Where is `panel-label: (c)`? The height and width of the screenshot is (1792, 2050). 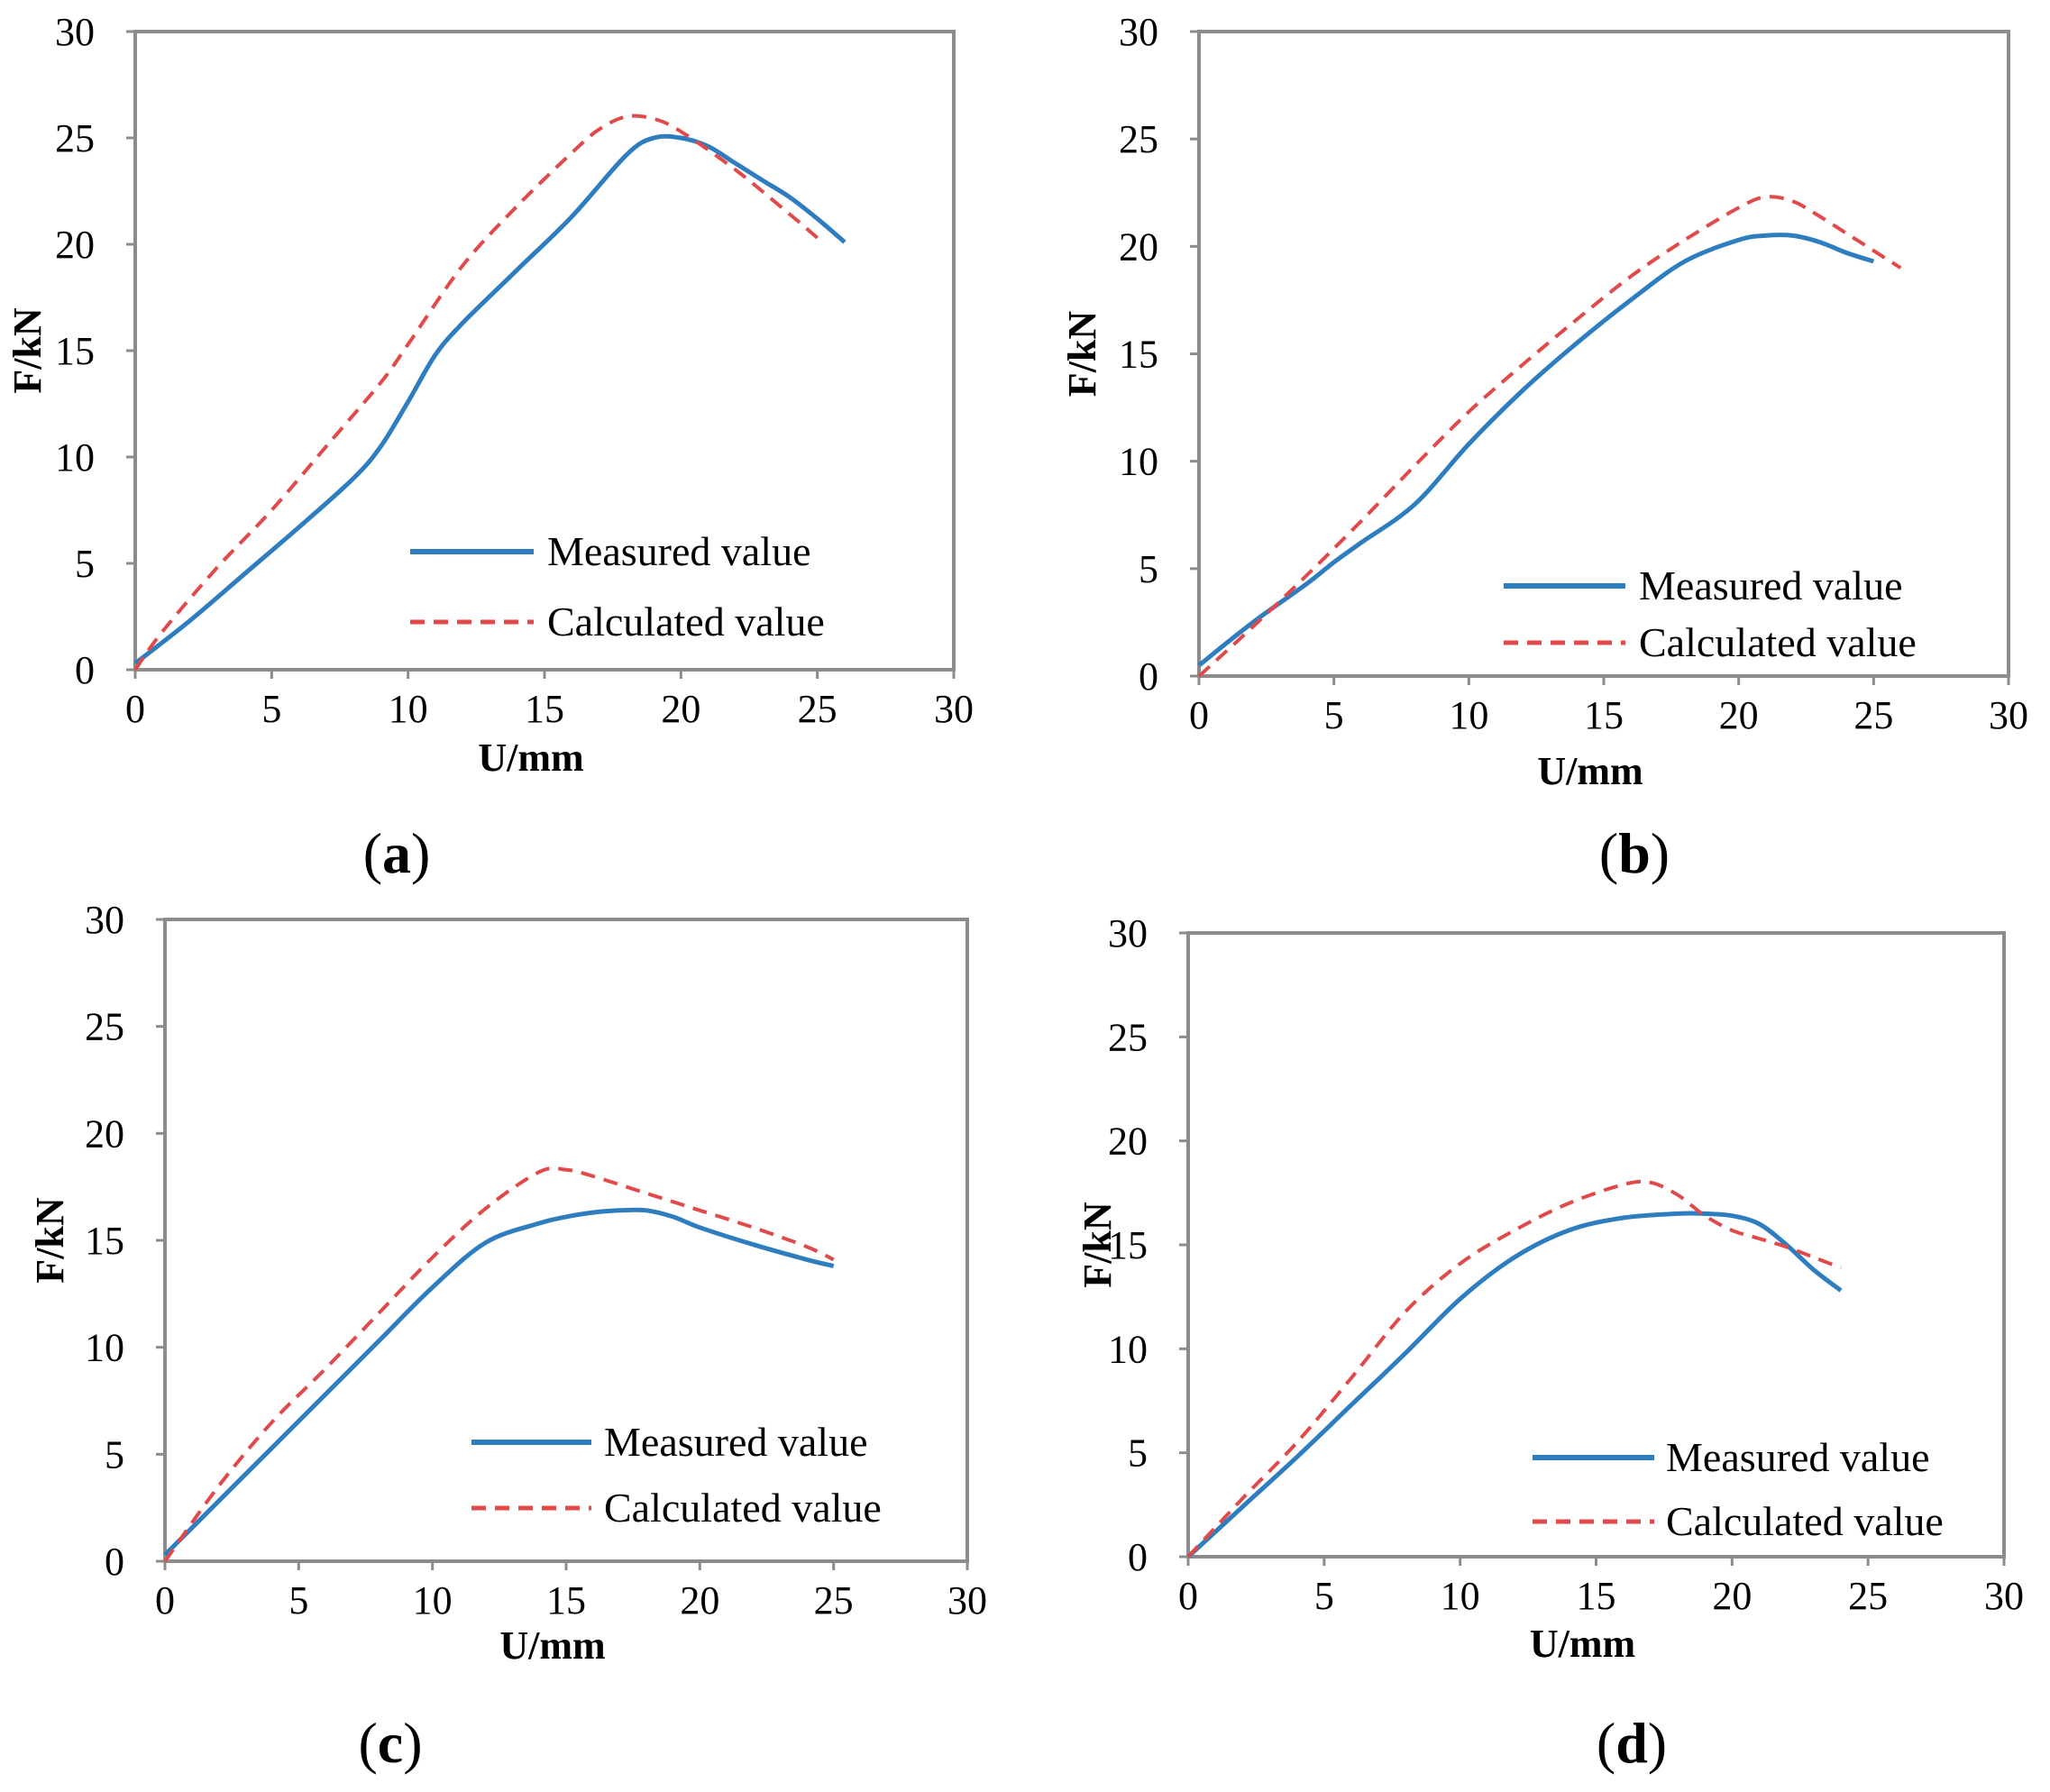 panel-label: (c) is located at coordinates (390, 1743).